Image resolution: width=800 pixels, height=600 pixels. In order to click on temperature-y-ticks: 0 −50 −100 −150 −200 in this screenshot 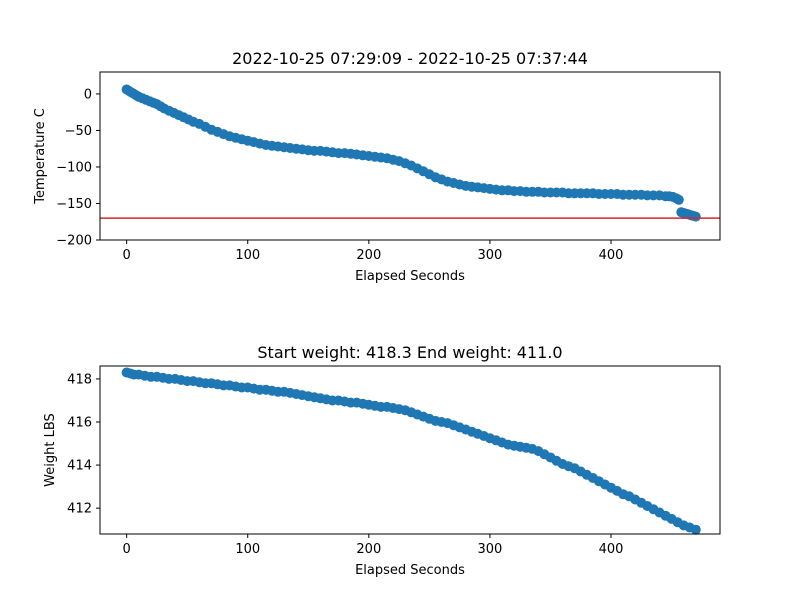, I will do `click(78, 168)`.